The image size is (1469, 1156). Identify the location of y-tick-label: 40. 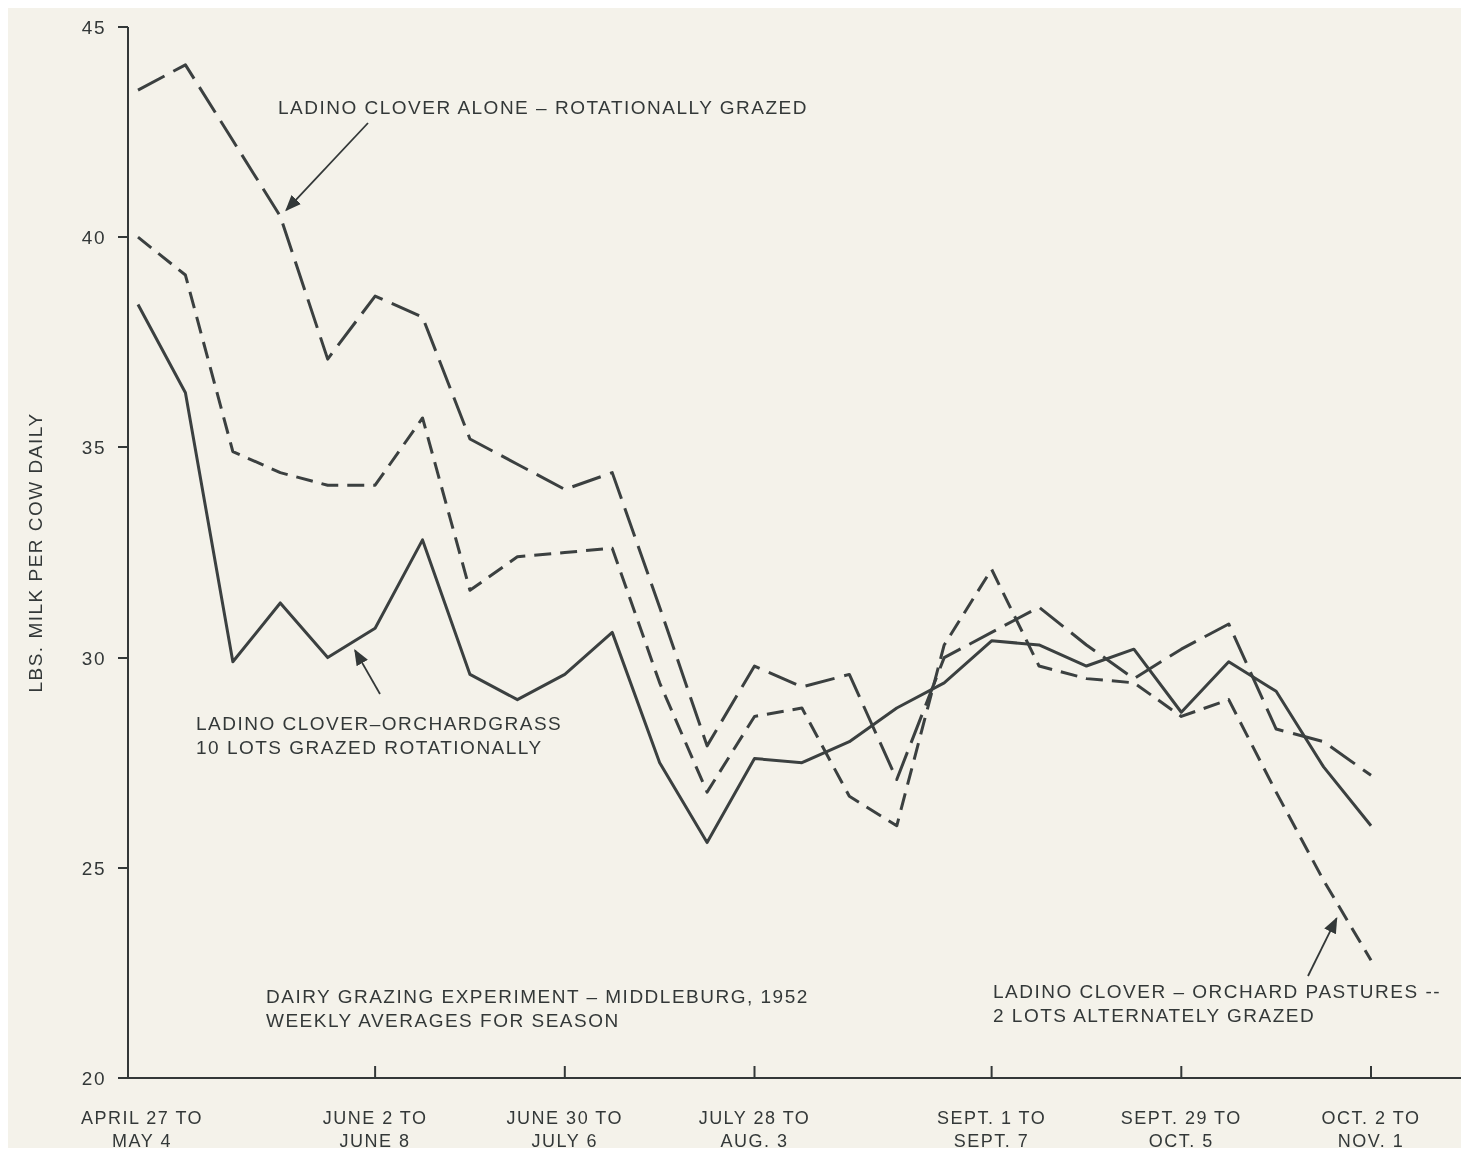
(93, 238).